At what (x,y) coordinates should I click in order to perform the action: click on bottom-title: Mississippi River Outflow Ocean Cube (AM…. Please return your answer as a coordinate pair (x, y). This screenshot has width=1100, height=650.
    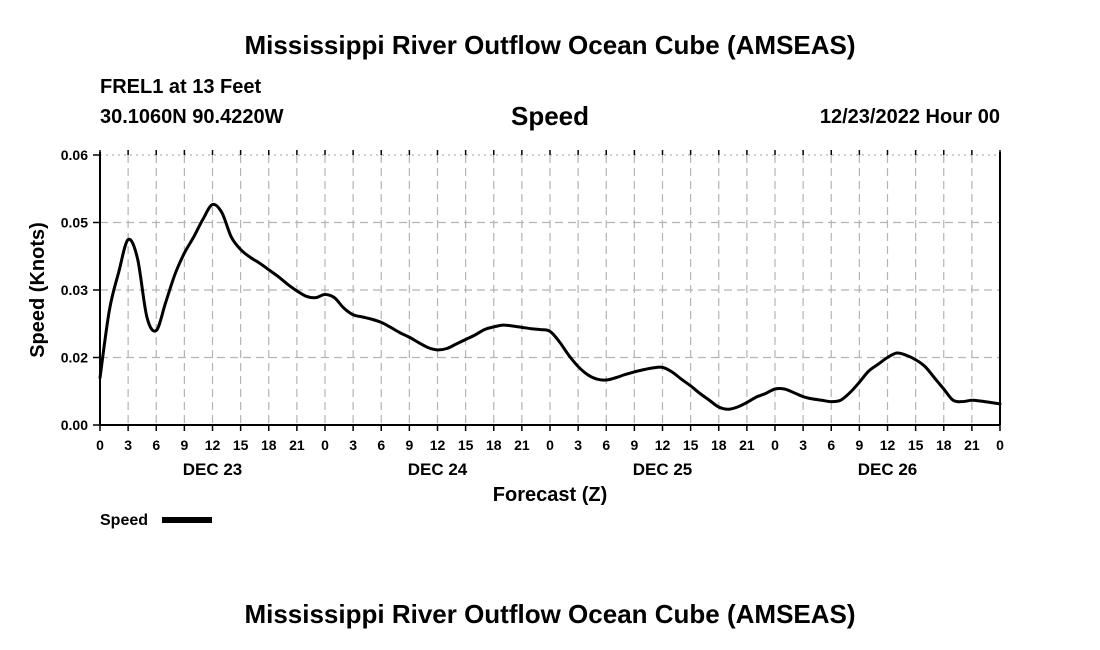
    Looking at the image, I should click on (550, 614).